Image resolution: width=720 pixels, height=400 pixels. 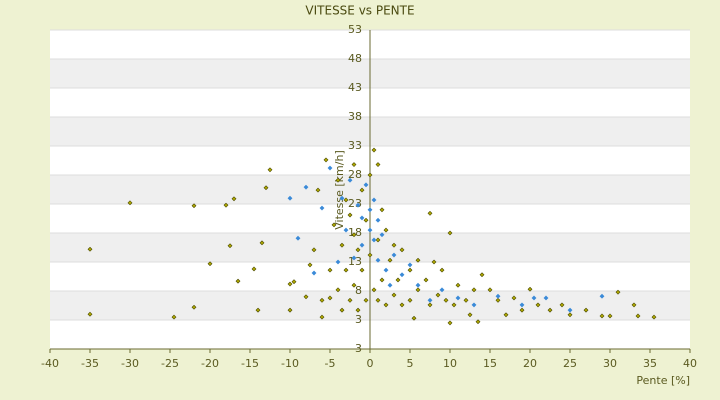 I want to click on y-tick-label: 8, so click(x=358, y=290).